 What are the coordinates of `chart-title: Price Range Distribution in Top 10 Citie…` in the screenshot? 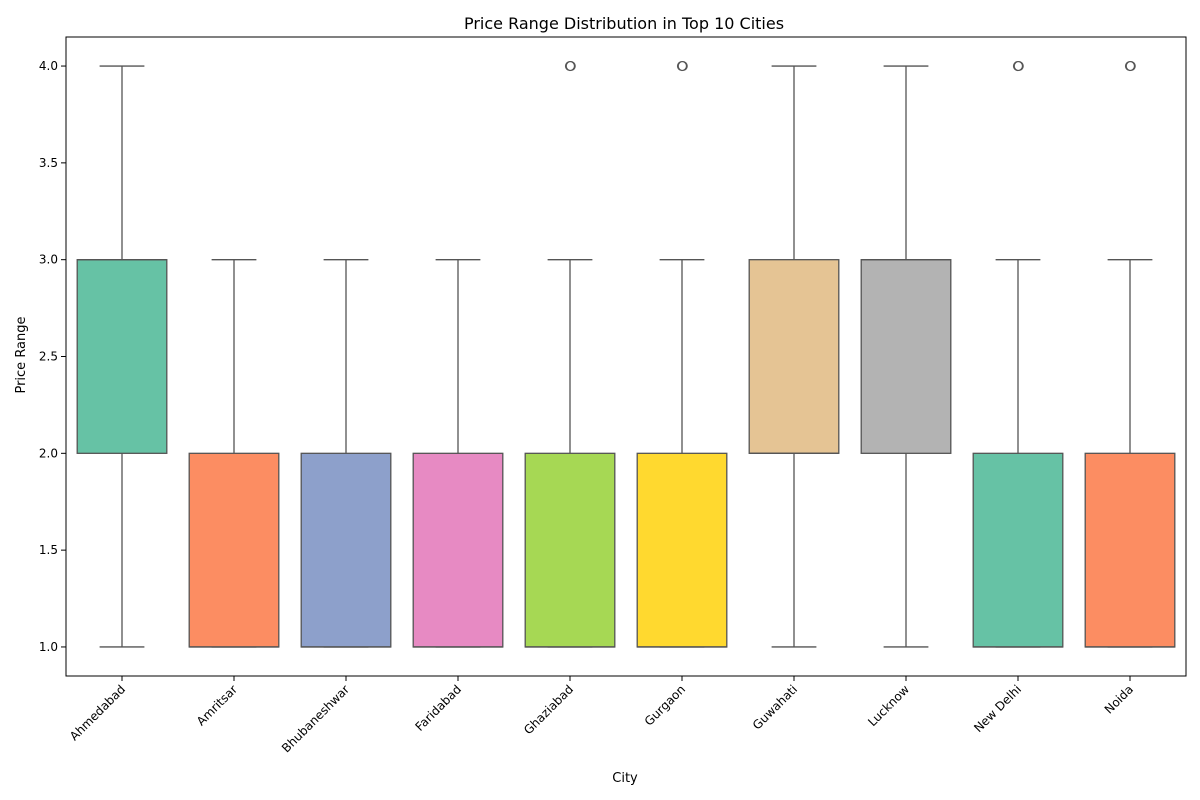 It's located at (624, 23).